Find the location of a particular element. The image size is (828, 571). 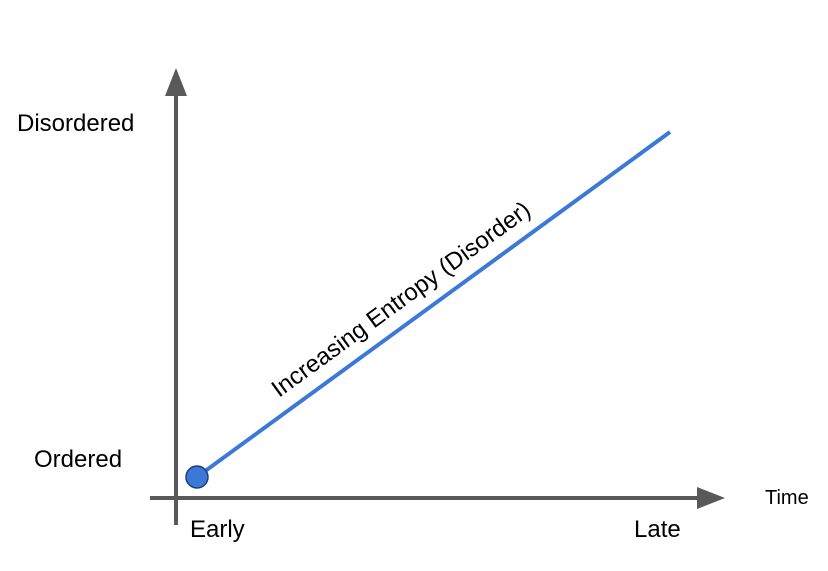

x-axis-start-label: Early is located at coordinates (217, 529).